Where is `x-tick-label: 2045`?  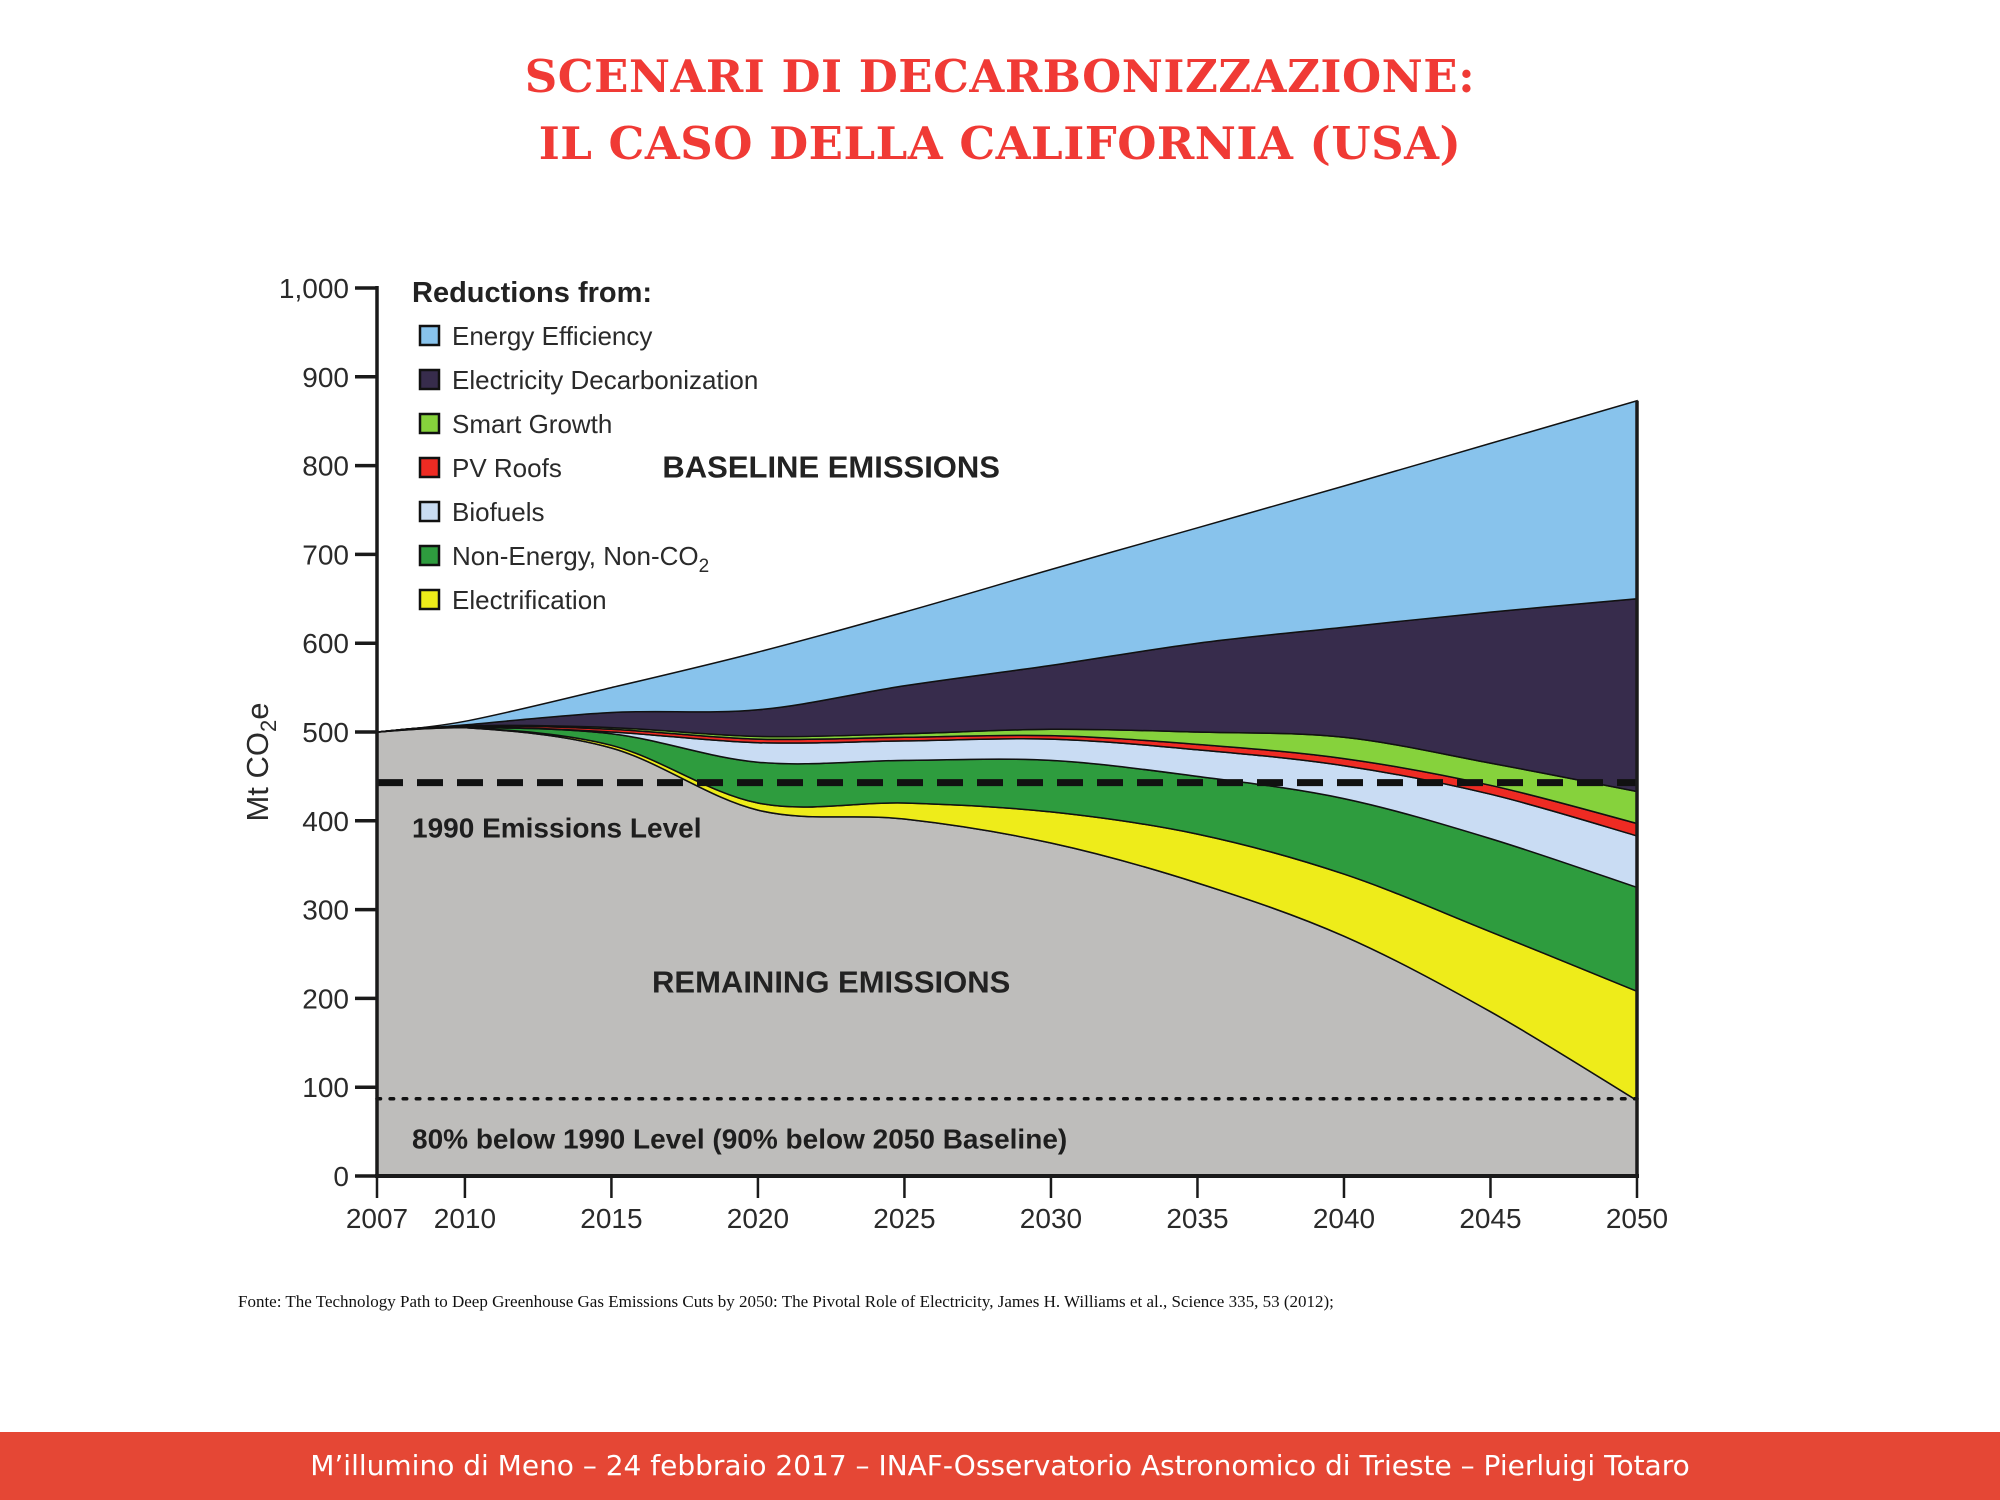
x-tick-label: 2045 is located at coordinates (1490, 1218).